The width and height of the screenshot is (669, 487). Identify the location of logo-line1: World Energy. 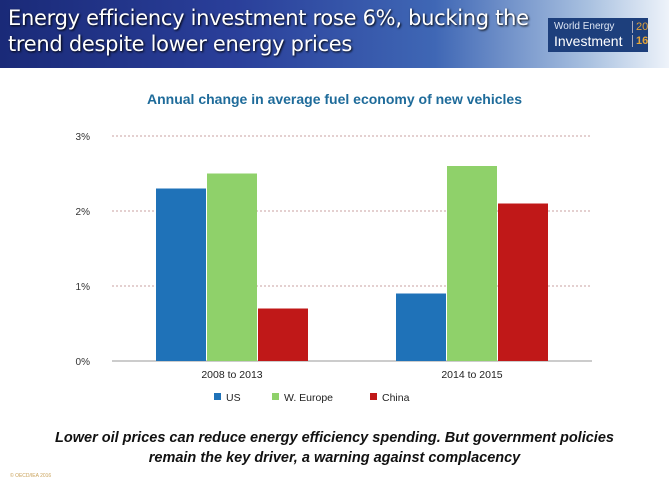
(584, 26).